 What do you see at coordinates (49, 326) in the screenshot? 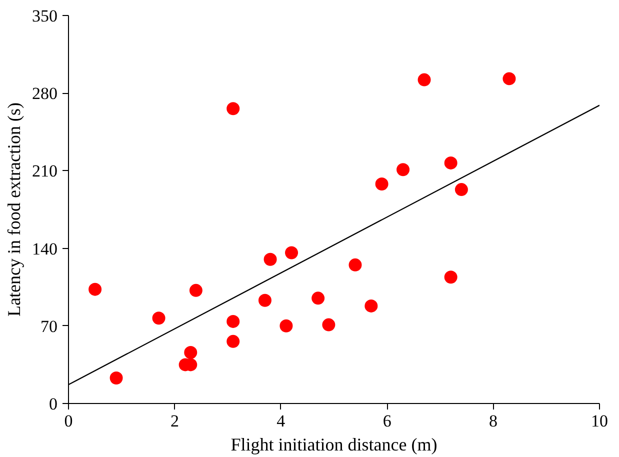
I see `y-tick-label: 70` at bounding box center [49, 326].